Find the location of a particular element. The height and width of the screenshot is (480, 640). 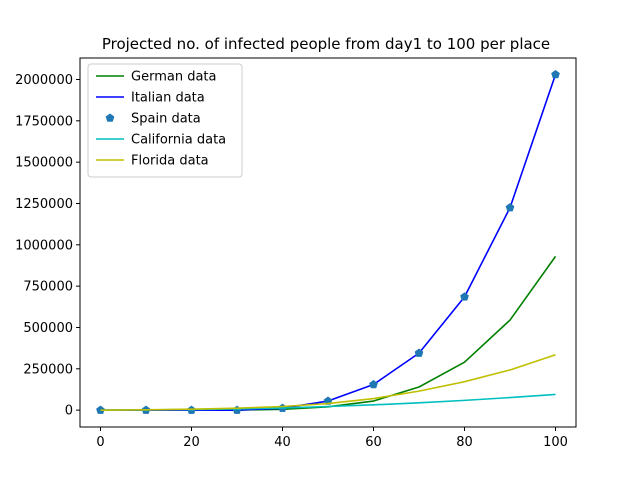

legend-swatch-spain-data is located at coordinates (110, 117).